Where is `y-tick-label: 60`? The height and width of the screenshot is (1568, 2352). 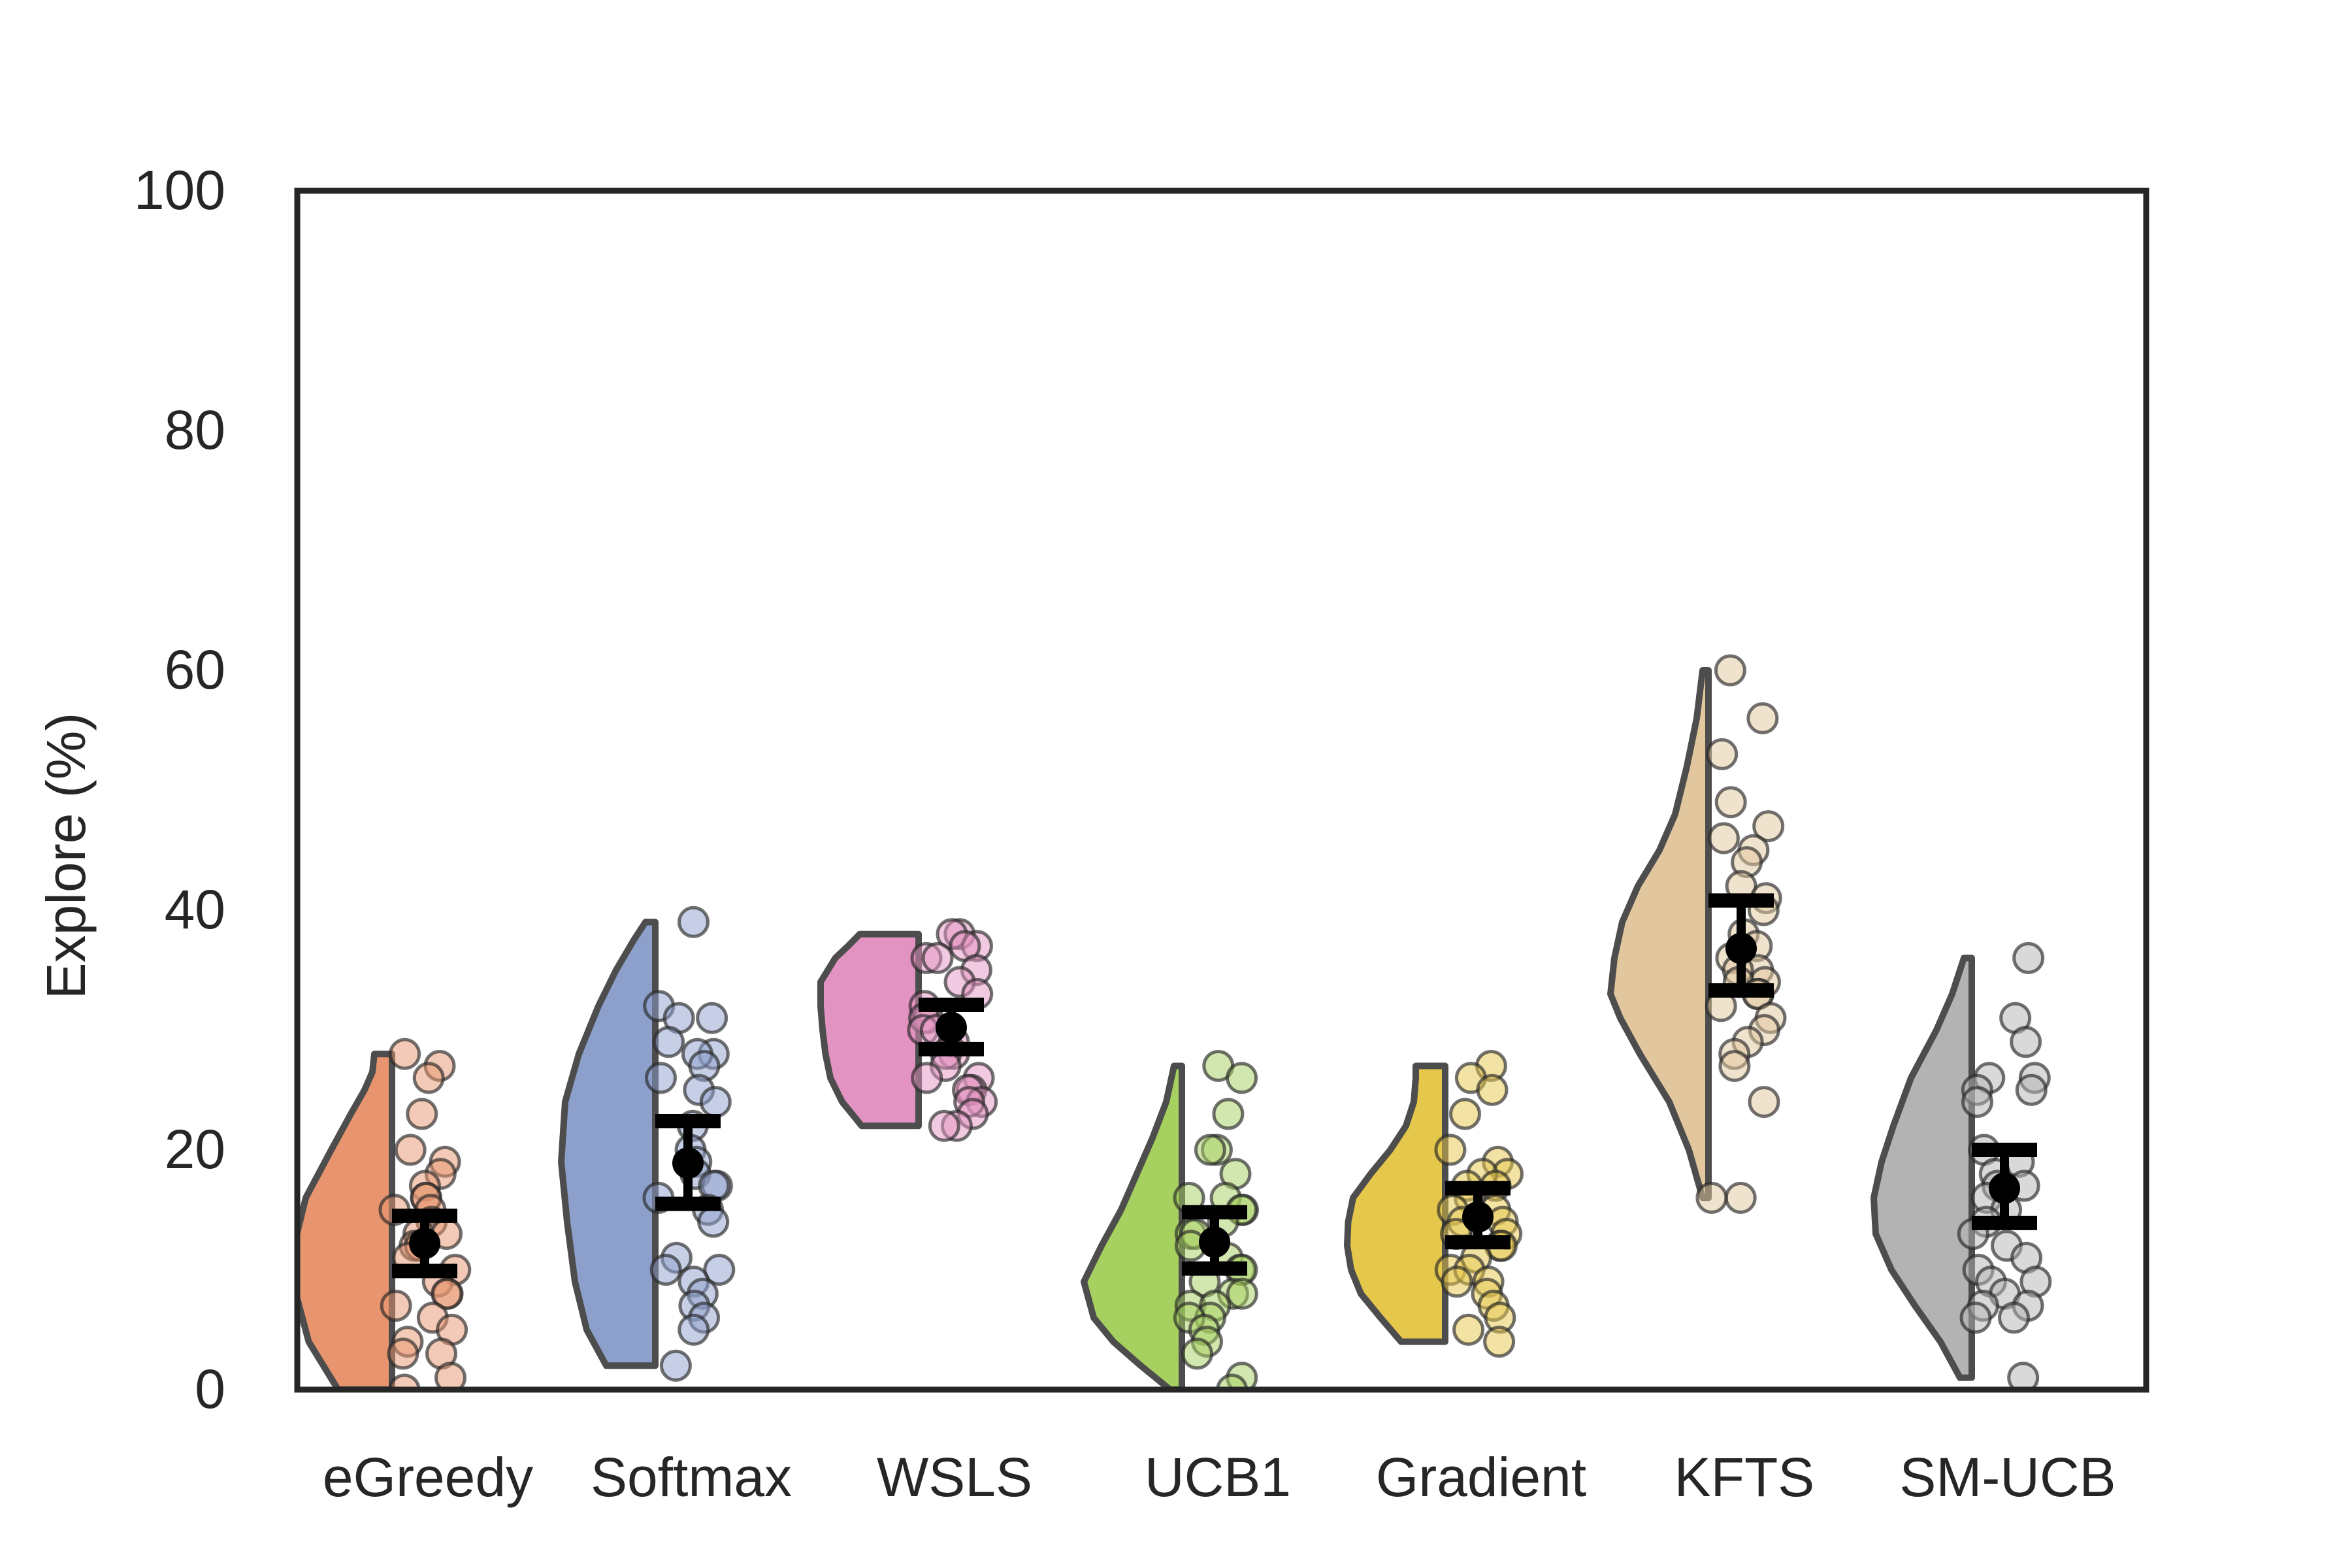 y-tick-label: 60 is located at coordinates (195, 669).